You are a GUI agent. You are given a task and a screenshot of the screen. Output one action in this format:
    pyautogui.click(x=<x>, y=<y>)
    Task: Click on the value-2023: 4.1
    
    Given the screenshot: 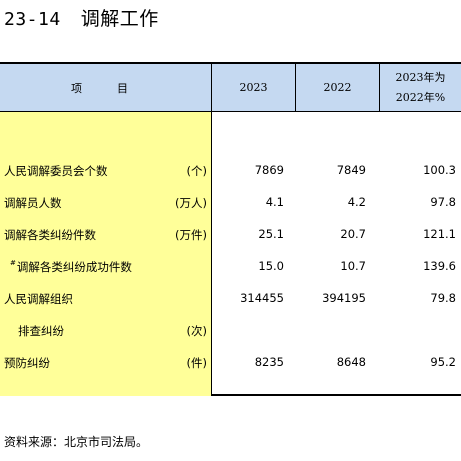 What is the action you would take?
    pyautogui.click(x=274, y=202)
    